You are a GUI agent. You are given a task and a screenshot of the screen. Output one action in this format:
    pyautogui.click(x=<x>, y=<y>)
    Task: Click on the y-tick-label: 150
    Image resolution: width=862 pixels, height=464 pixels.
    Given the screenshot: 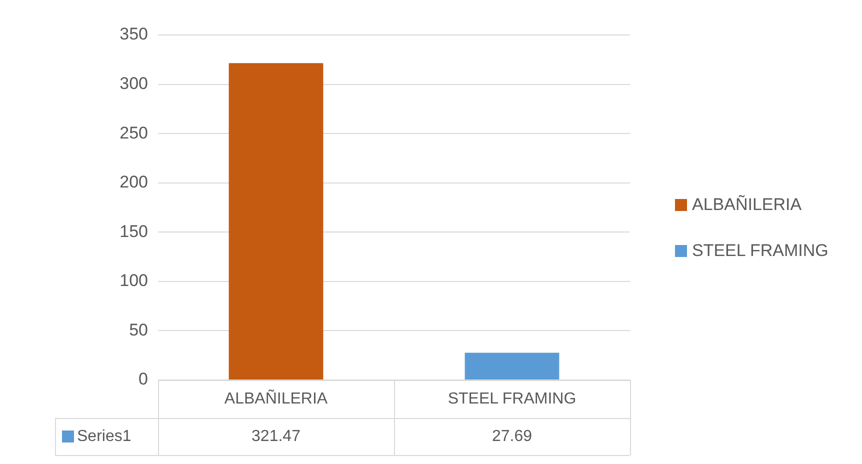 What is the action you would take?
    pyautogui.click(x=134, y=231)
    